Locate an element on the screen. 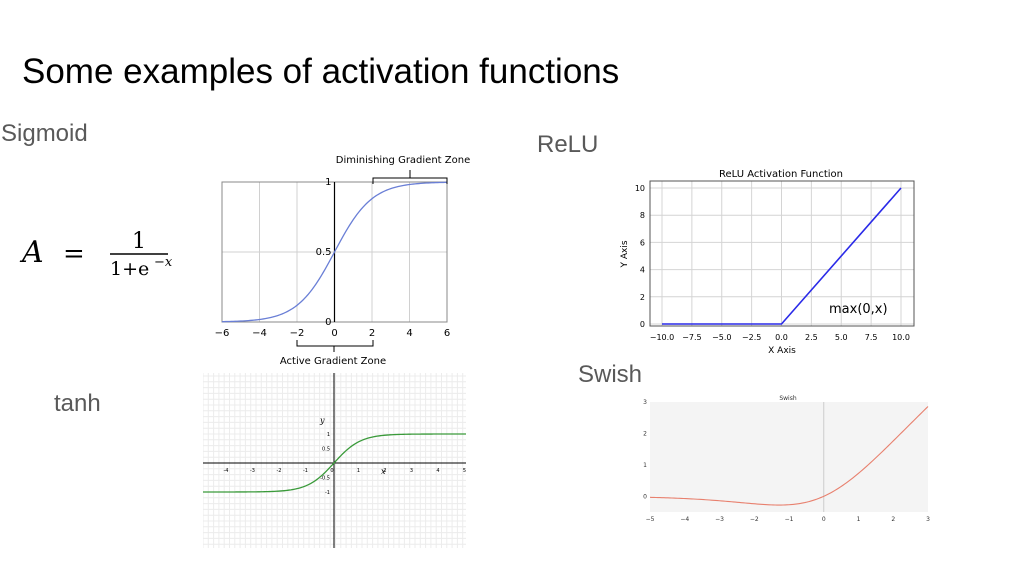 This screenshot has height=566, width=1014. sigmoid-ytick-label: 1 is located at coordinates (328, 182).